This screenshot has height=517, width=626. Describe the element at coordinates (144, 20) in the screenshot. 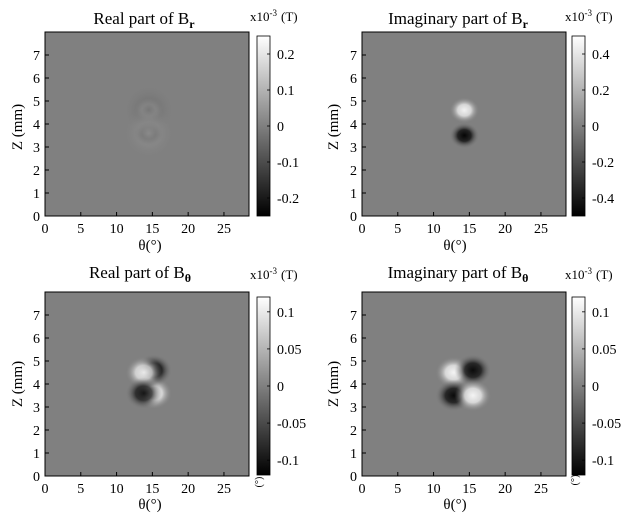

I see `panel-title: Real part of Br` at that location.